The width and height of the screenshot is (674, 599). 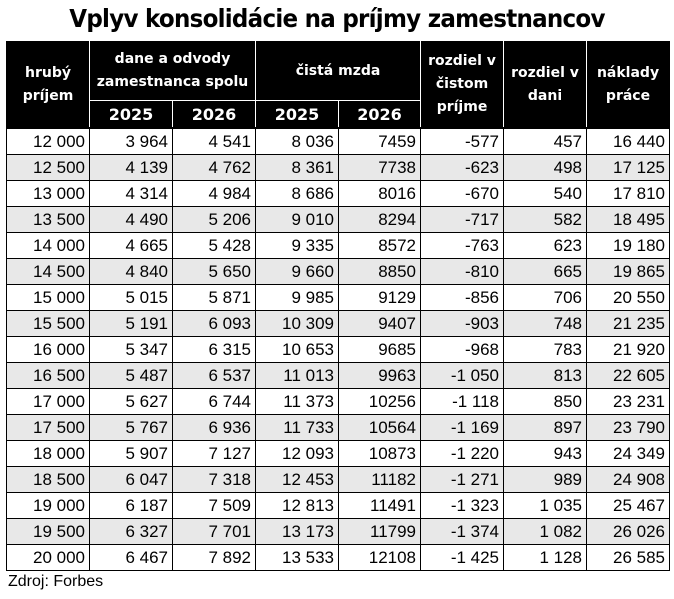 I want to click on cell-diff-net: -1 271, so click(x=462, y=479).